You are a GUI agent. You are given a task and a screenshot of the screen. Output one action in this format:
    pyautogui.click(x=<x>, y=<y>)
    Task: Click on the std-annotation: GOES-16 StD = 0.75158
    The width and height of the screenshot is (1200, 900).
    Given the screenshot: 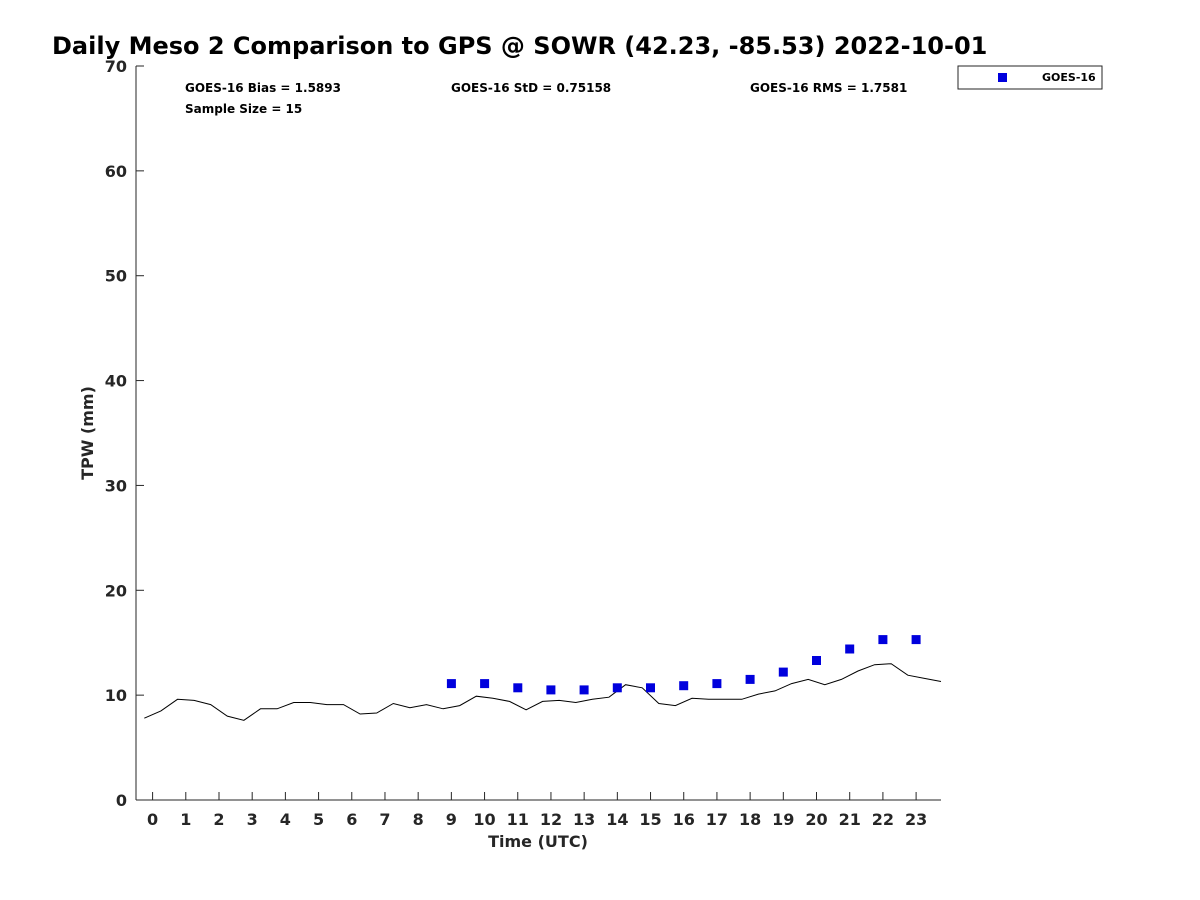 What is the action you would take?
    pyautogui.click(x=531, y=88)
    